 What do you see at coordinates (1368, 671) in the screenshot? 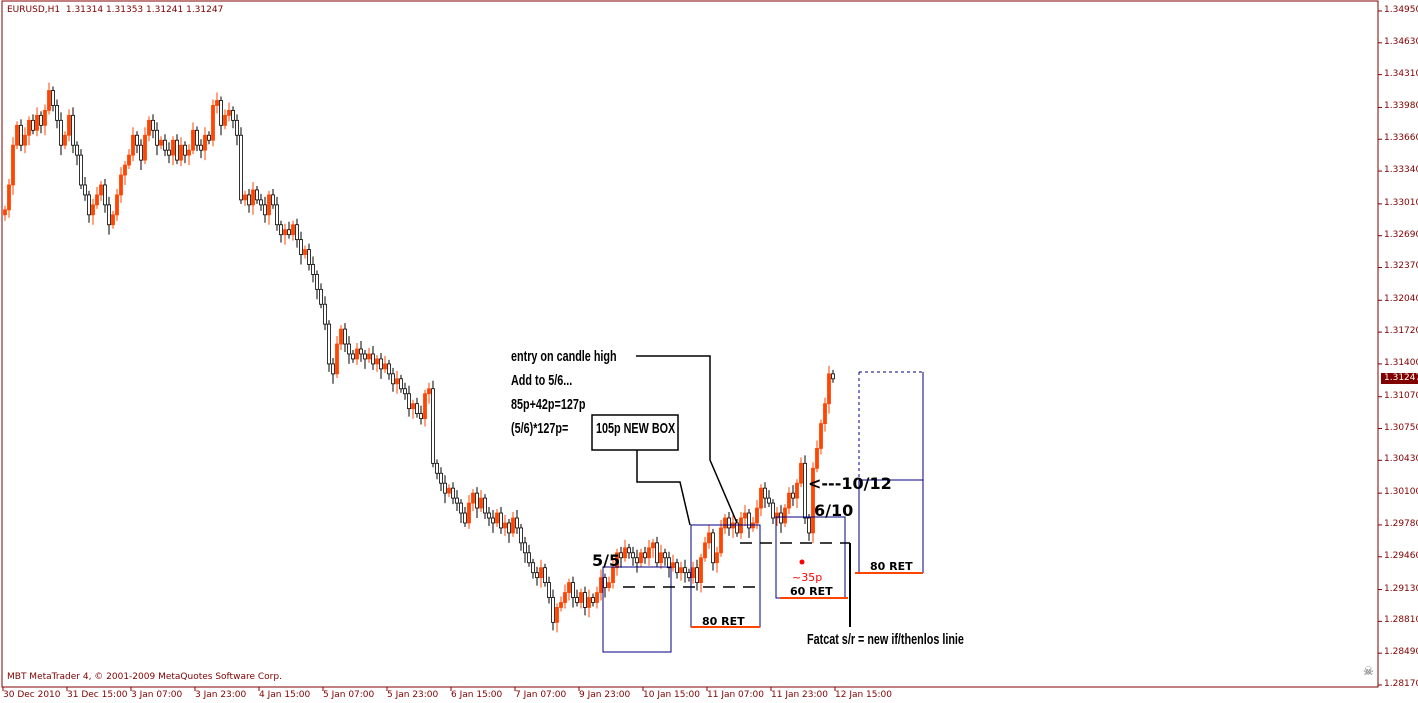
I see `skull-icon: ☠` at bounding box center [1368, 671].